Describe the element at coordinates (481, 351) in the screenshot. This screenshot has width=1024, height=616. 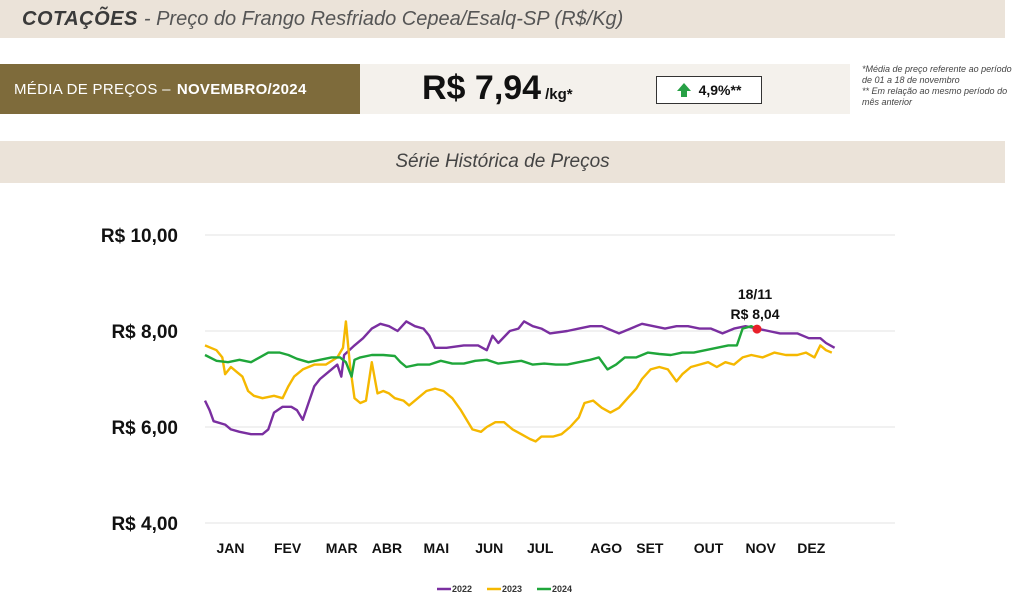
I see `series-line-2024` at that location.